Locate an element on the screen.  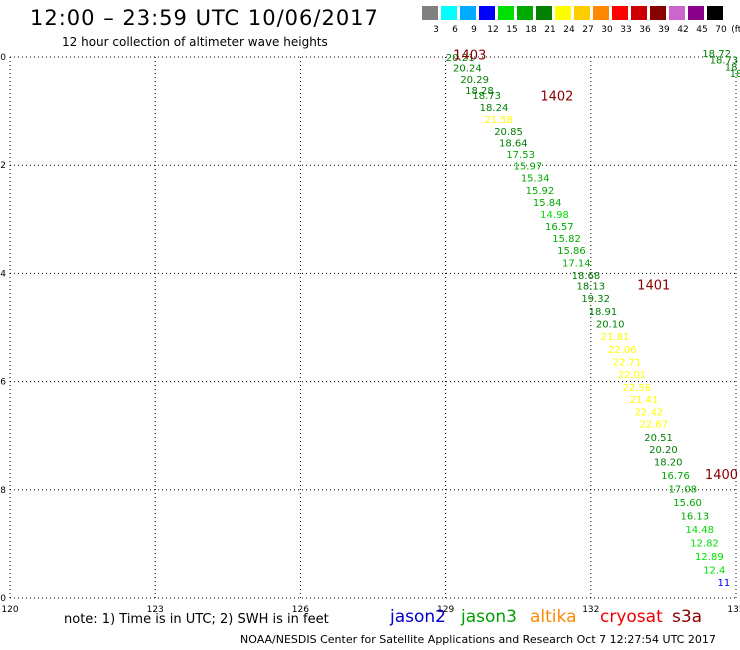
wave-height-label: 20.10 is located at coordinates (610, 325).